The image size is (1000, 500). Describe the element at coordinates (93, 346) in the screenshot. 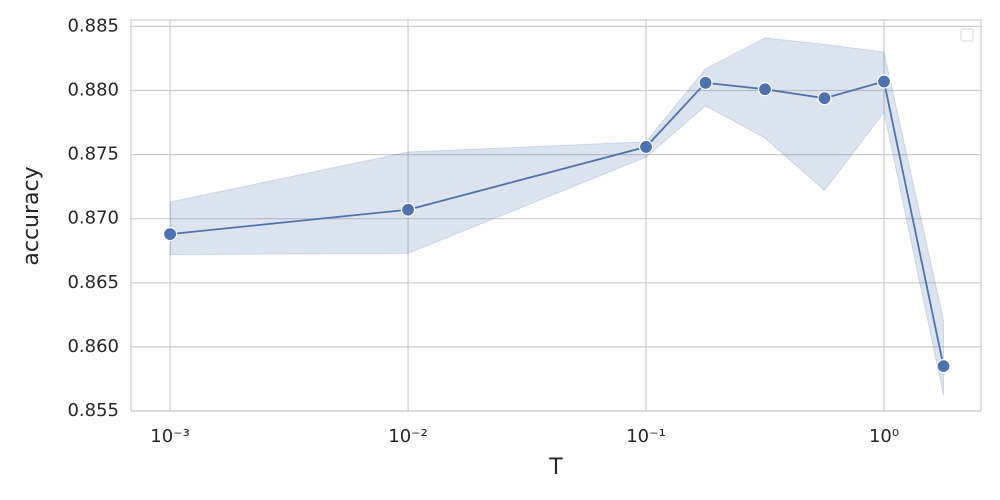

I see `y-tick-label: 0.860` at that location.